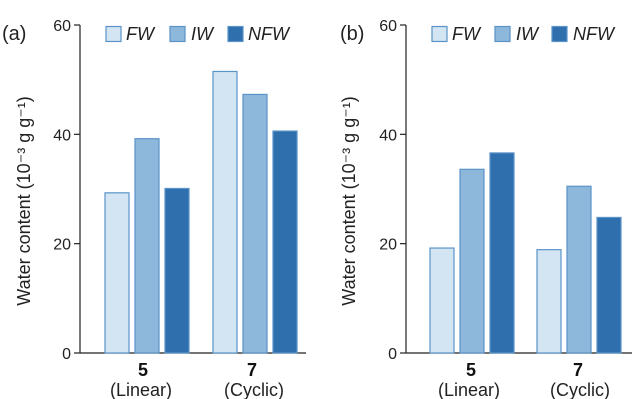 This screenshot has height=399, width=634. What do you see at coordinates (352, 34) in the screenshot?
I see `panel-label: (b)` at bounding box center [352, 34].